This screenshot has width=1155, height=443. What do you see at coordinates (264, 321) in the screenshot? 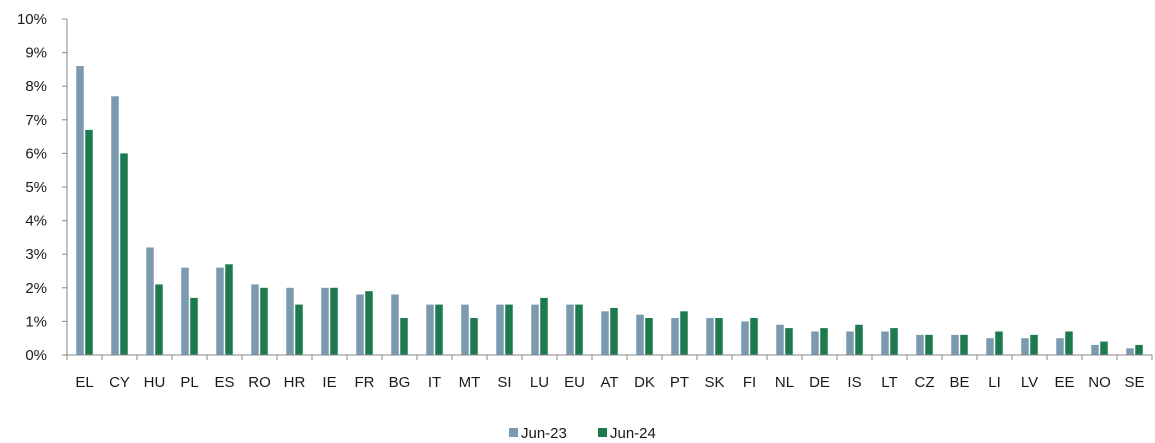
I see `bar-jun-24-ro` at bounding box center [264, 321].